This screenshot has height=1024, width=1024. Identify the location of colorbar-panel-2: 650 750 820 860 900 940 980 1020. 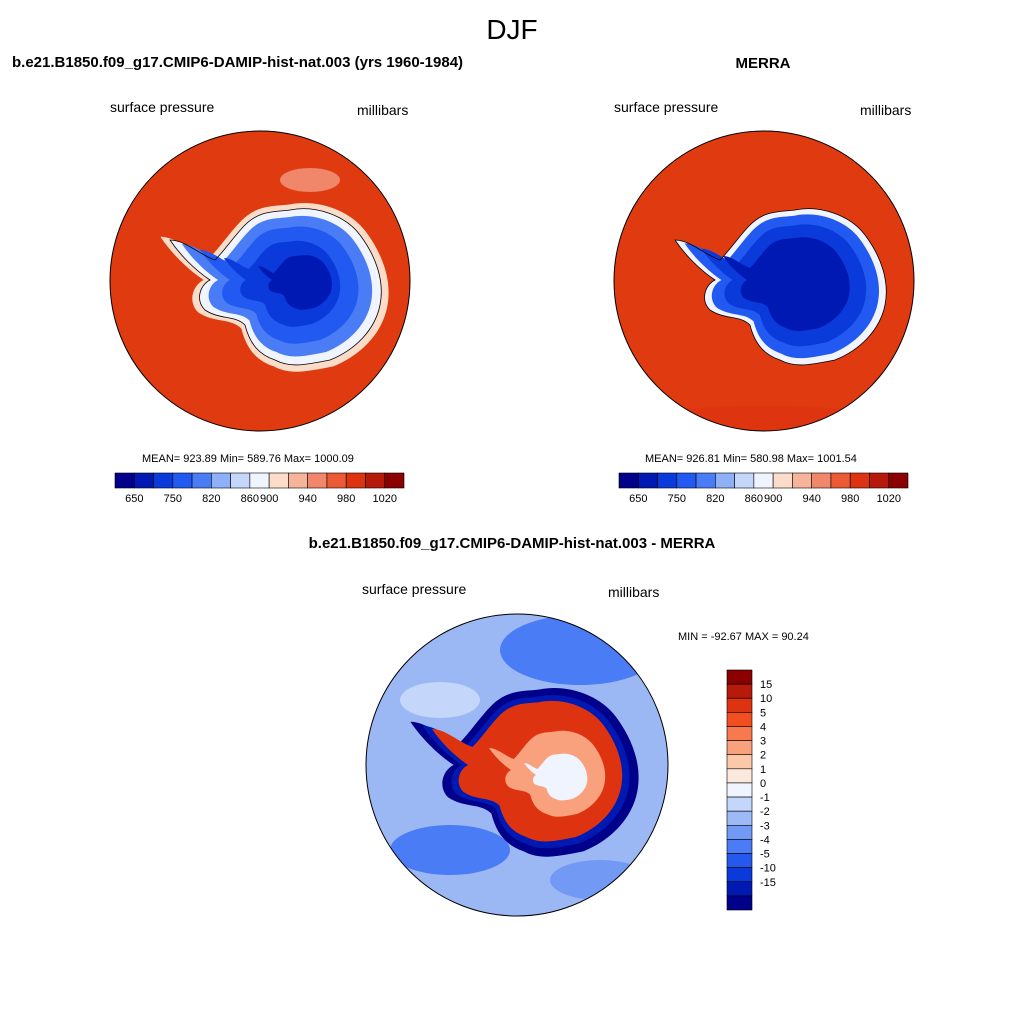
(763, 488).